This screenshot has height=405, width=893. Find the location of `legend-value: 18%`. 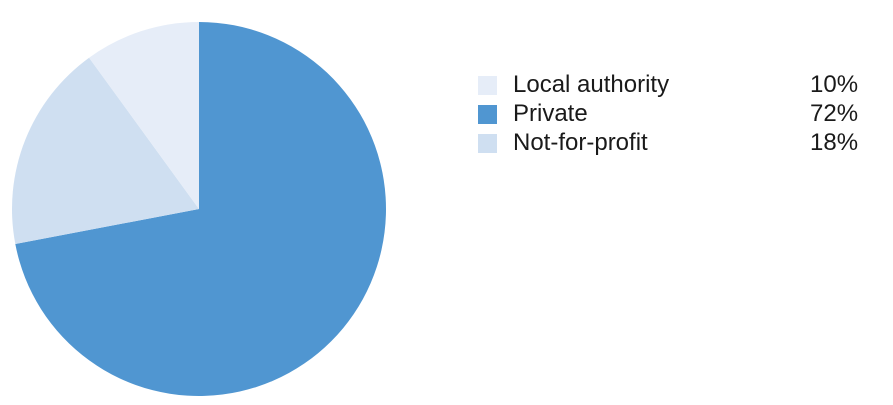

legend-value: 18% is located at coordinates (834, 143).